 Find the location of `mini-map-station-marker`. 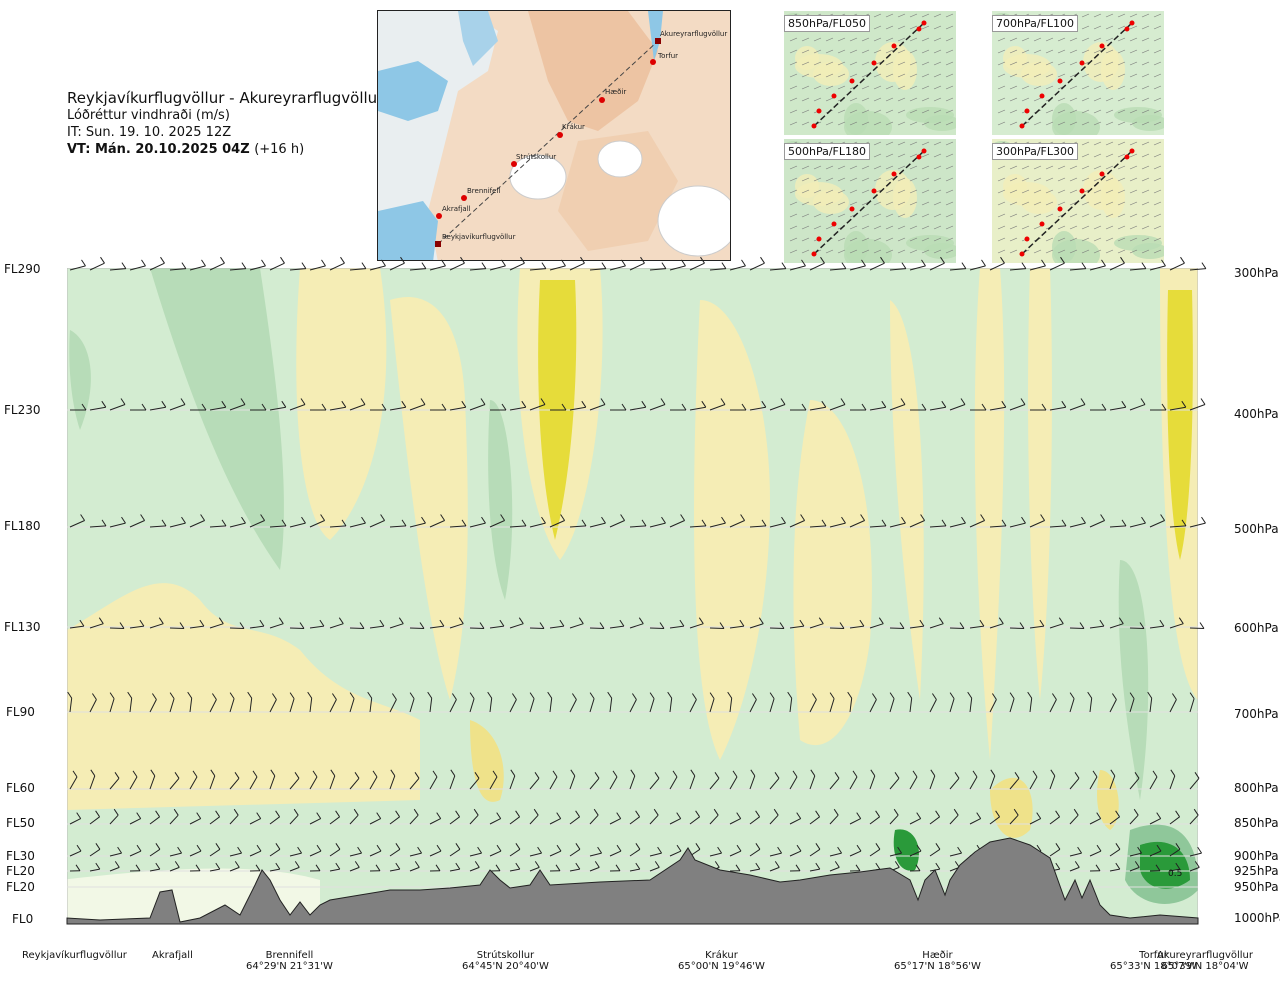

mini-map-station-marker is located at coordinates (1042, 96).